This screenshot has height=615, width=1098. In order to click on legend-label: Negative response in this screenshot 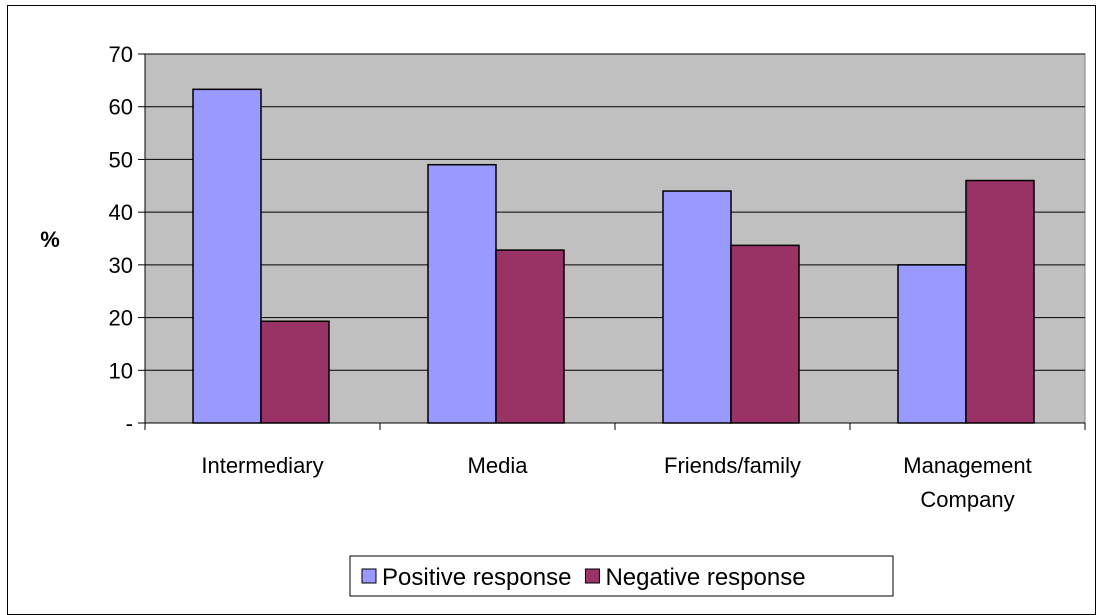, I will do `click(705, 577)`.